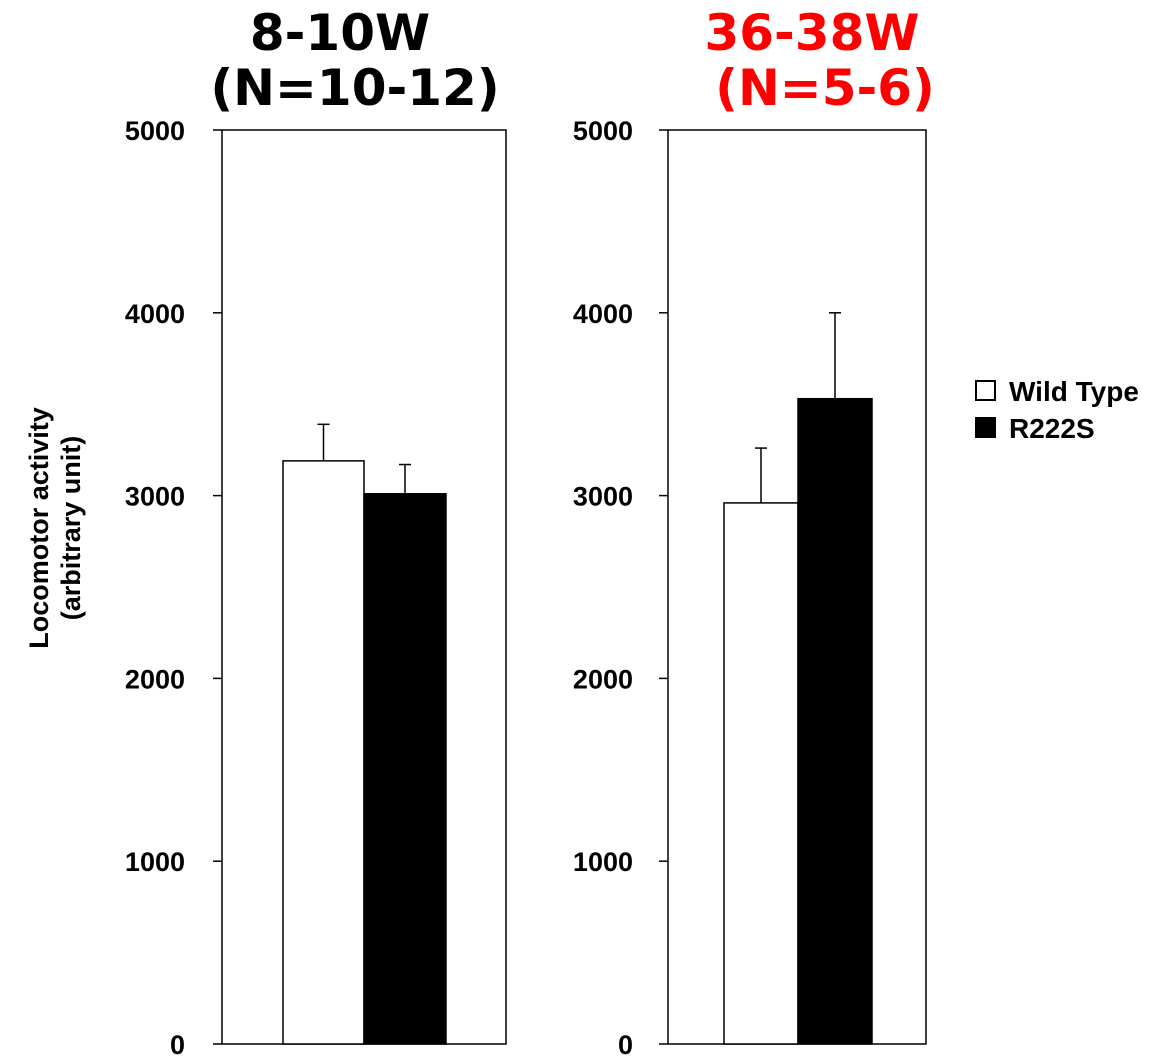  What do you see at coordinates (405, 769) in the screenshot?
I see `panel-1-bar-r222s` at bounding box center [405, 769].